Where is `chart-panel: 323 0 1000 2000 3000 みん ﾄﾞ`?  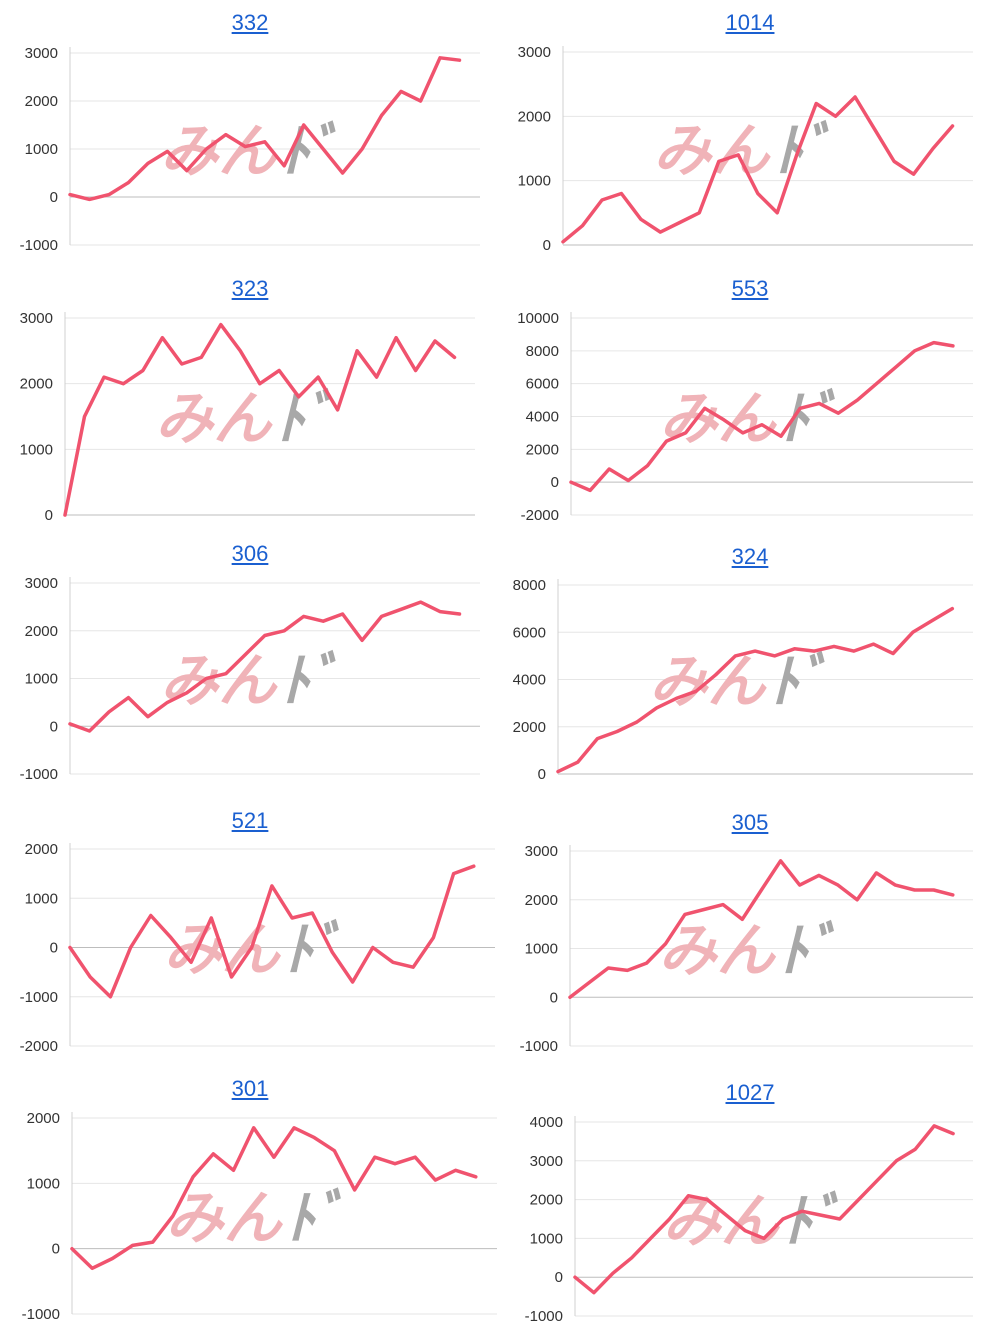
chart-panel: 323 0 1000 2000 3000 みん ﾄﾞ is located at coordinates (247, 400).